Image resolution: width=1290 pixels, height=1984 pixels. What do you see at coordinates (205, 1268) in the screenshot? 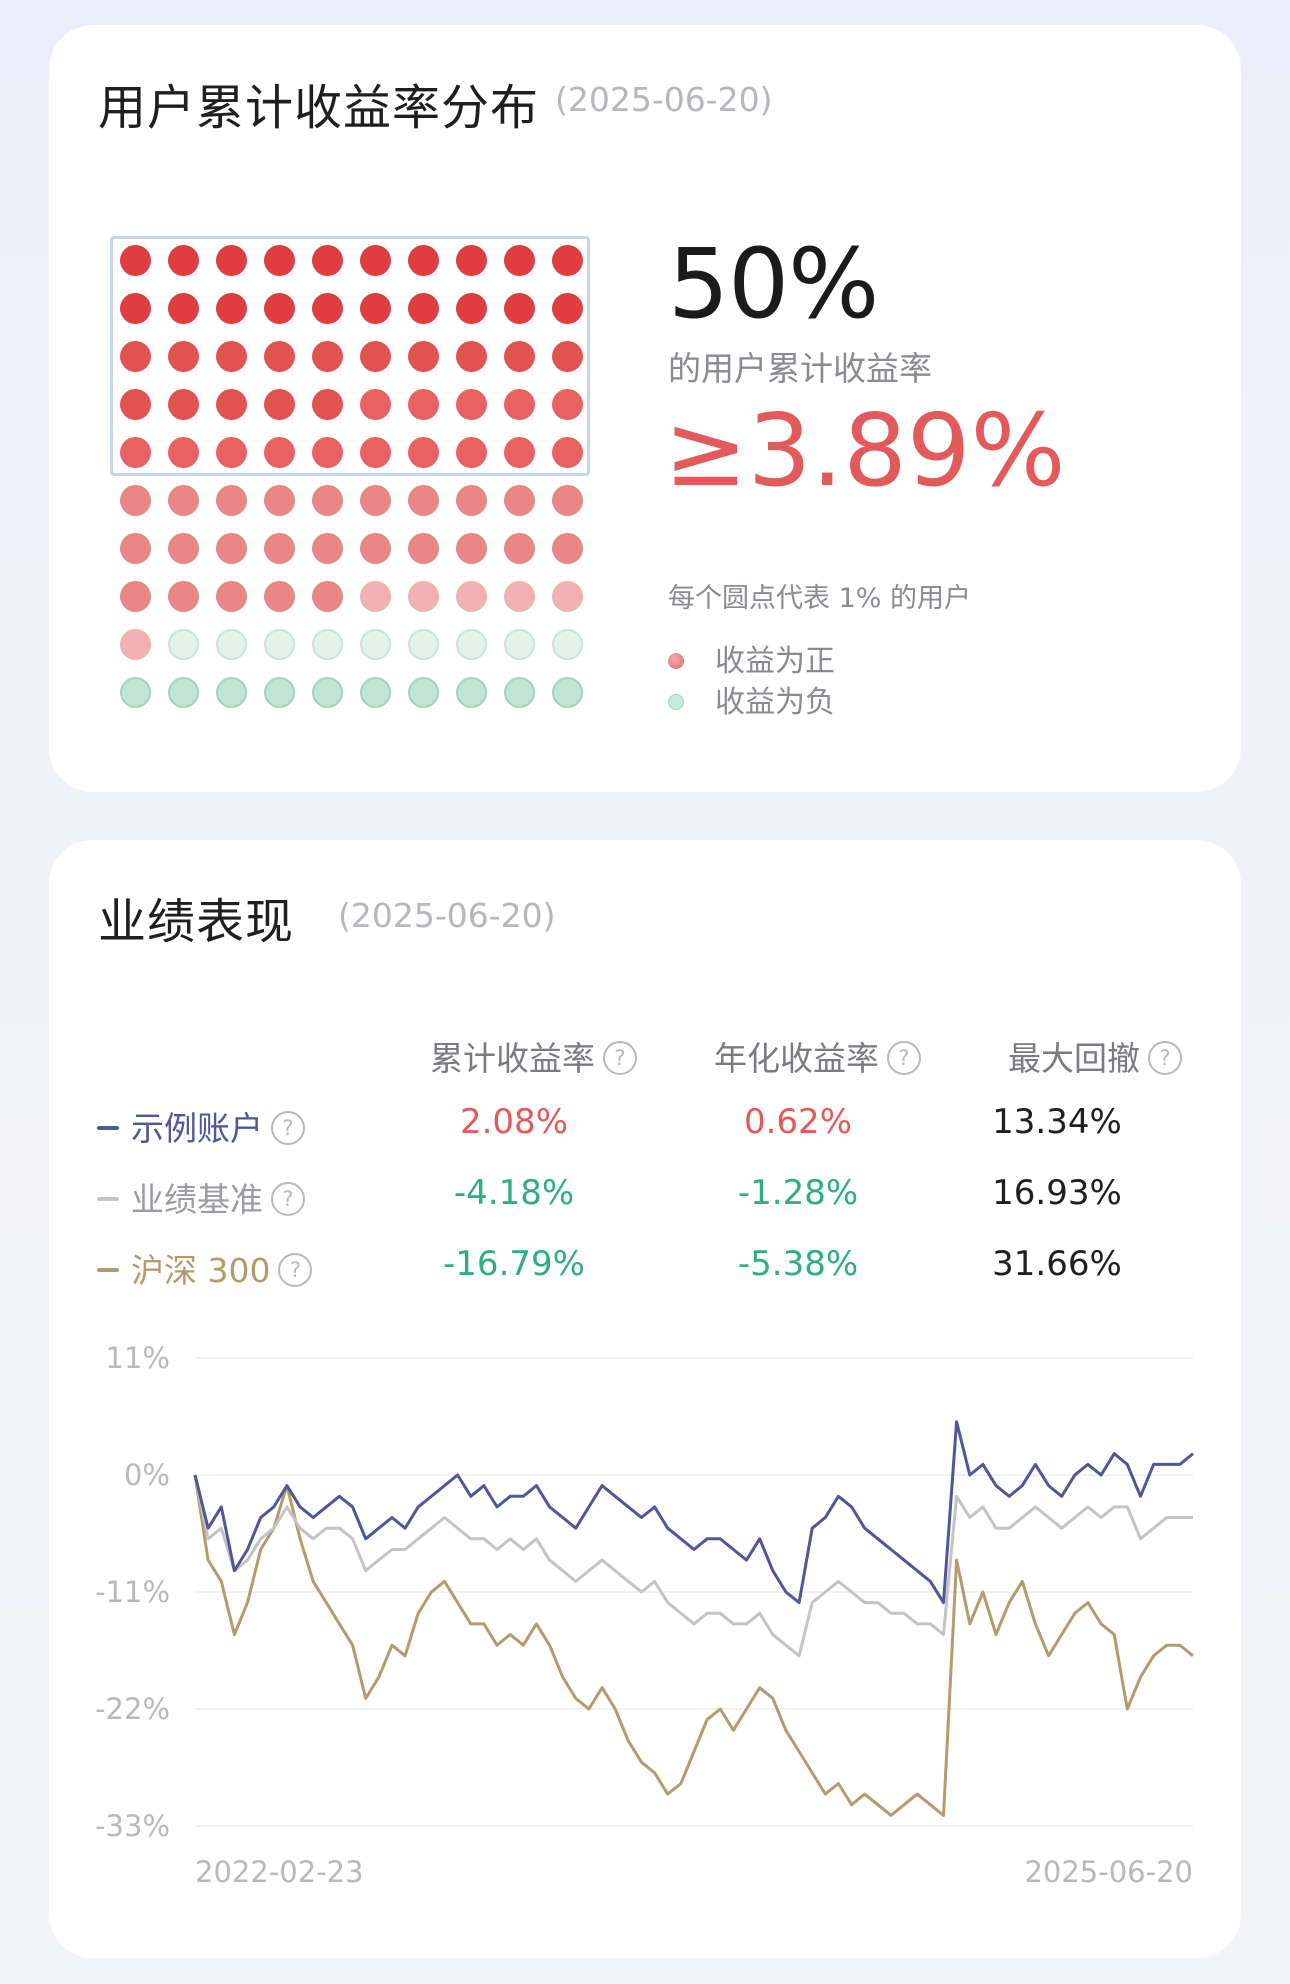
I see `row-label-csi300: 沪深 300?` at bounding box center [205, 1268].